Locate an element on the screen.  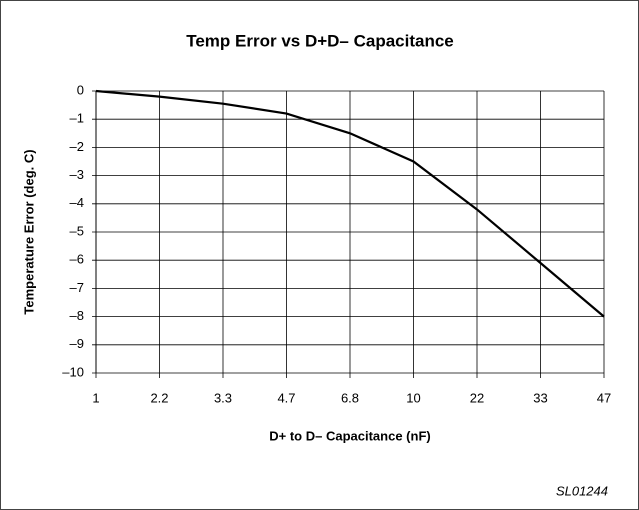
y-tick-label: –6 is located at coordinates (77, 259).